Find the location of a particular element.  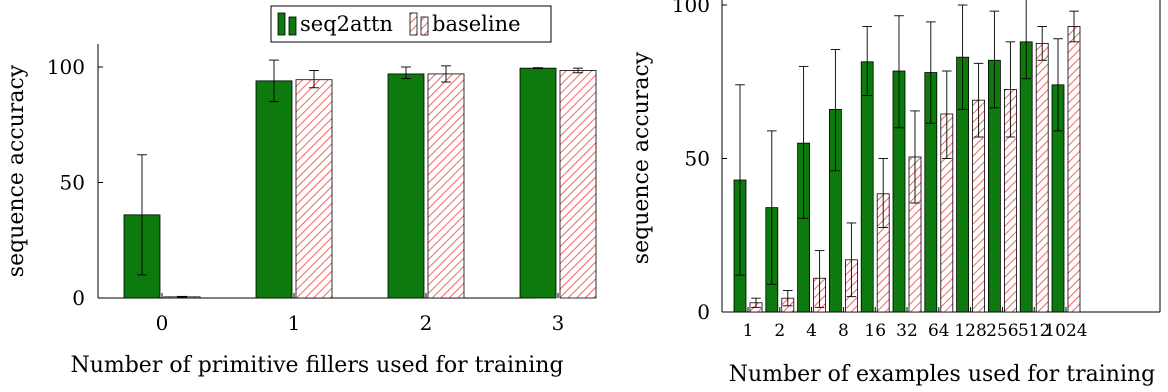

x-tick-label: 0 is located at coordinates (162, 323).